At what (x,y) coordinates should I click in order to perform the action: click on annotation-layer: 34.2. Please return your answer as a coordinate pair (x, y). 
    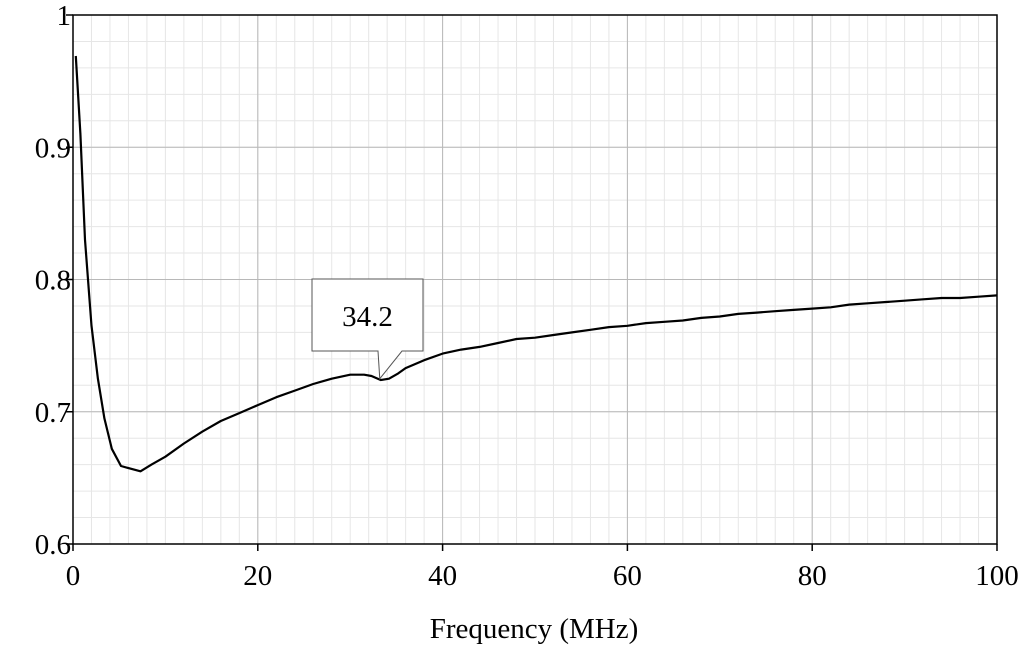
    Looking at the image, I should click on (367, 329).